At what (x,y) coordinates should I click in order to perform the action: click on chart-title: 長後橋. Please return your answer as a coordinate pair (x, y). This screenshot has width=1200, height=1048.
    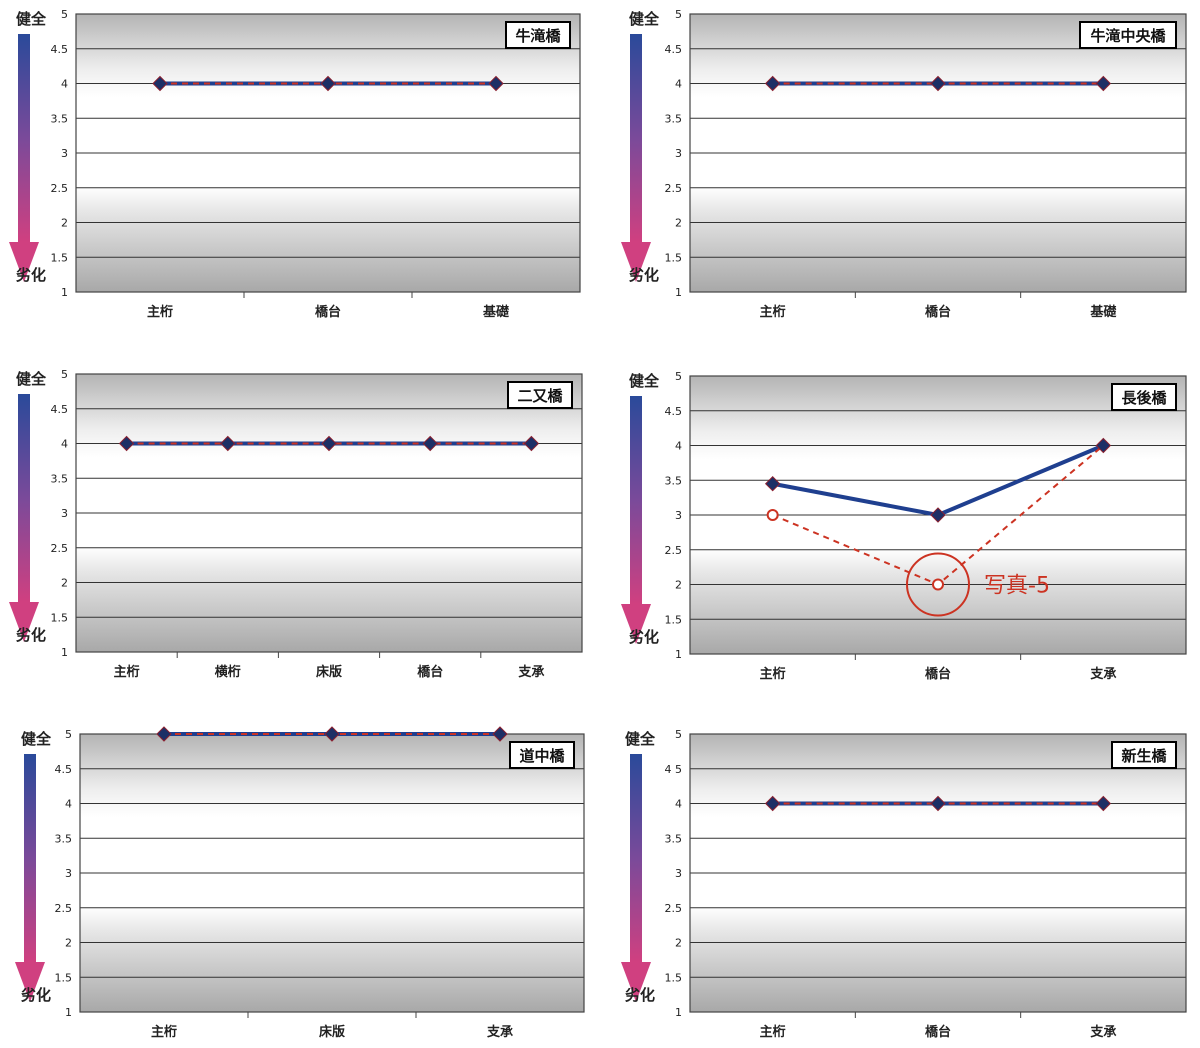
    Looking at the image, I should click on (1144, 398).